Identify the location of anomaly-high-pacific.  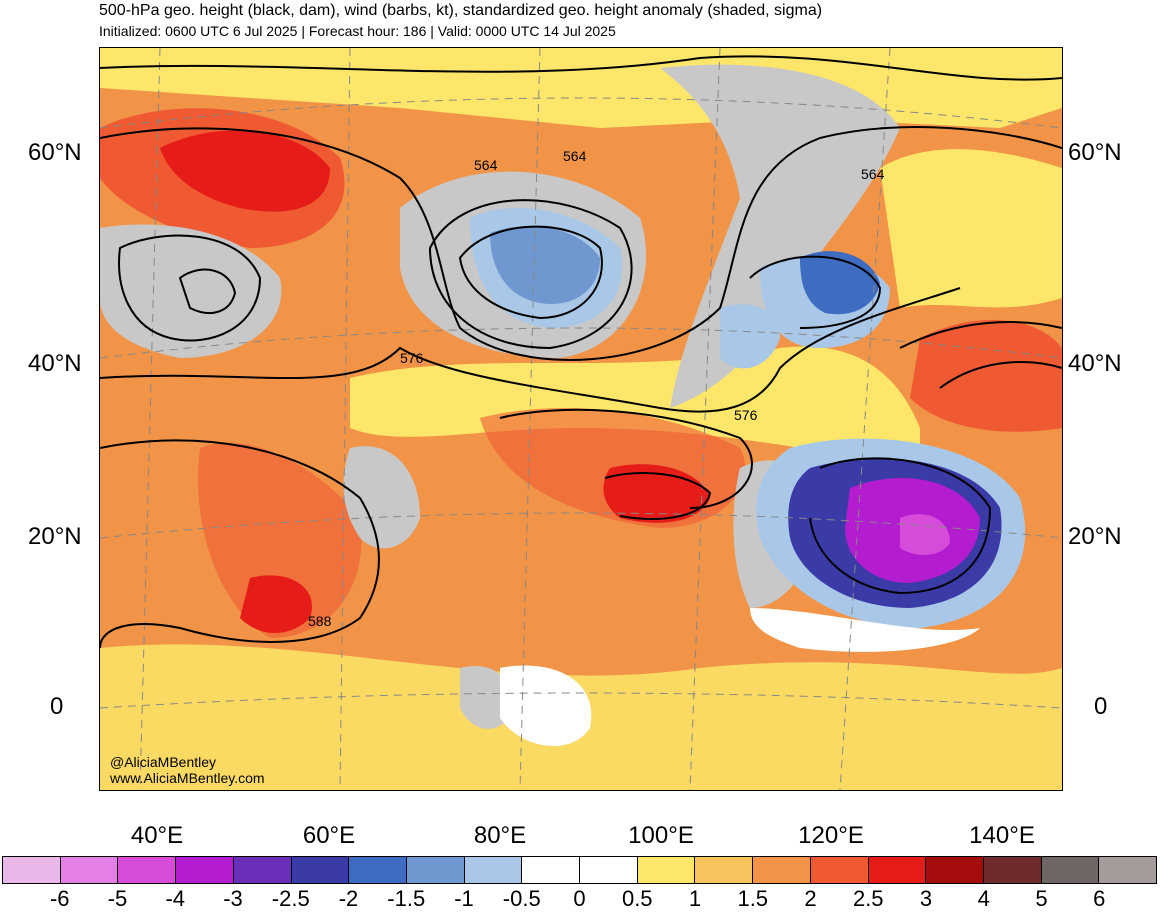
(986, 375).